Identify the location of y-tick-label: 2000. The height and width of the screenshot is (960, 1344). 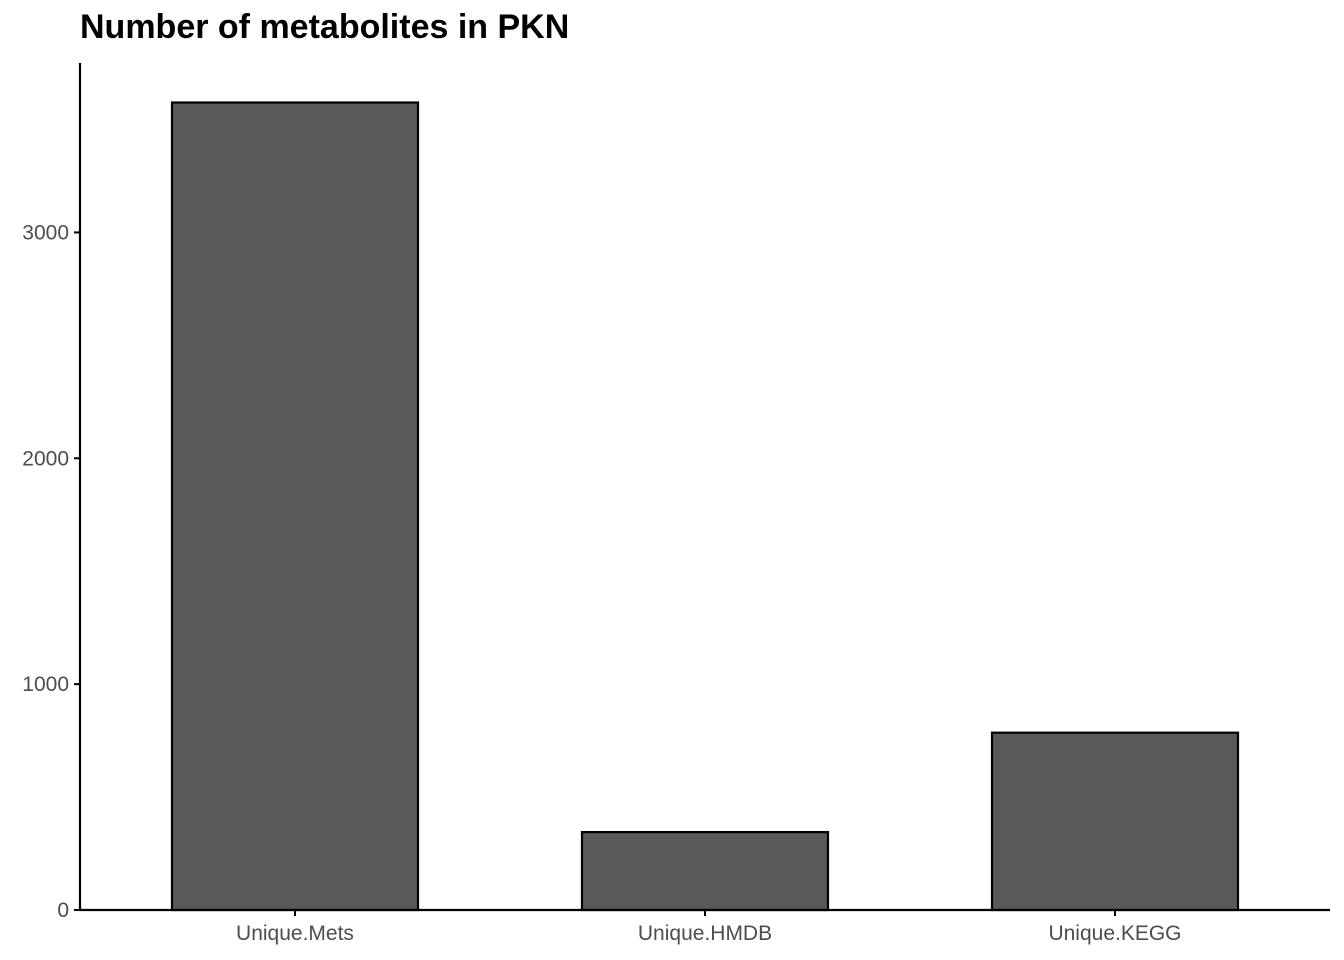
(45, 458).